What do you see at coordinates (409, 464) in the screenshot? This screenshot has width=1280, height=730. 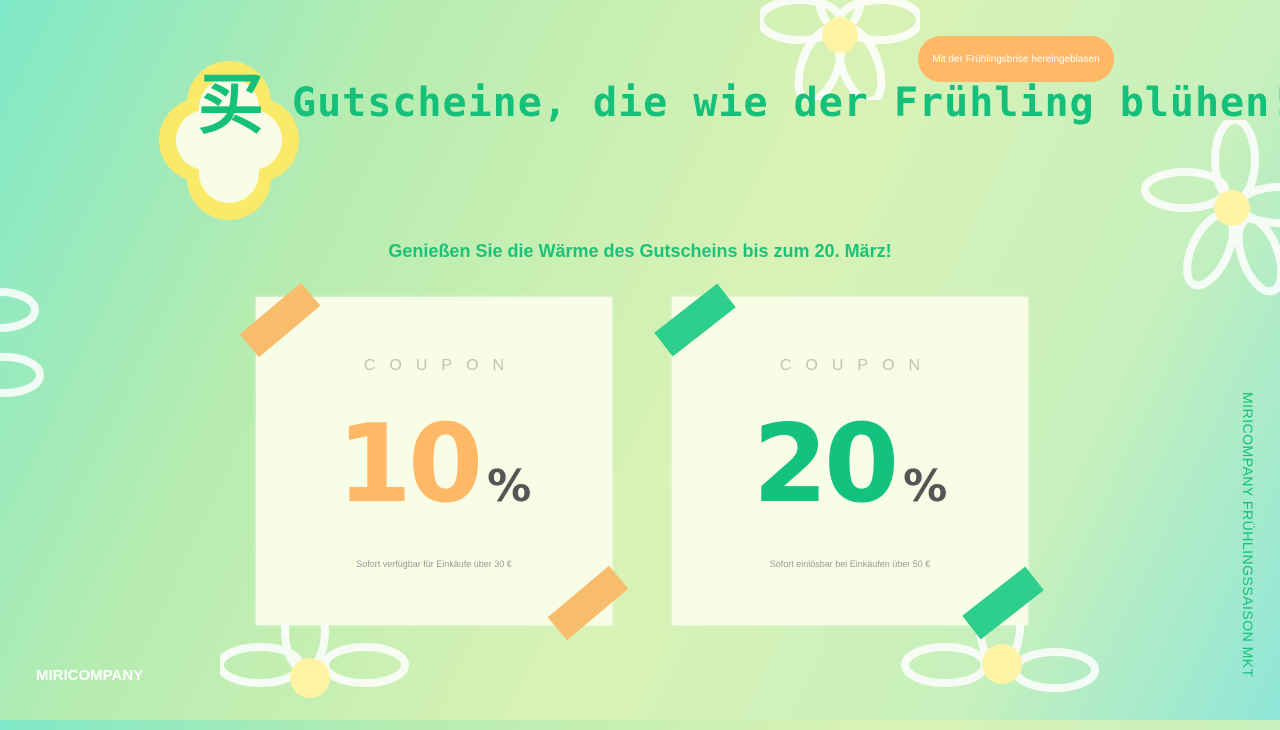 I see `coupon-number: 10` at bounding box center [409, 464].